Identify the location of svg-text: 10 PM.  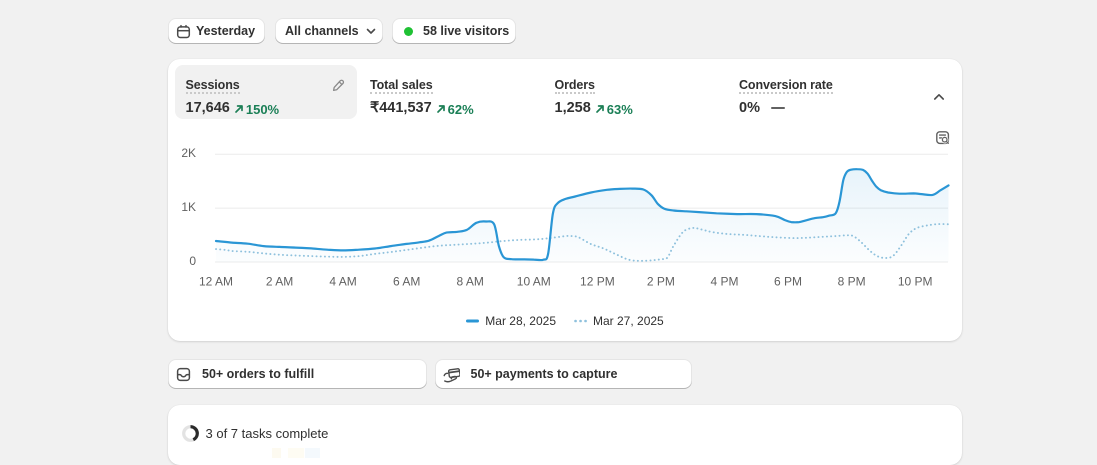
(915, 282).